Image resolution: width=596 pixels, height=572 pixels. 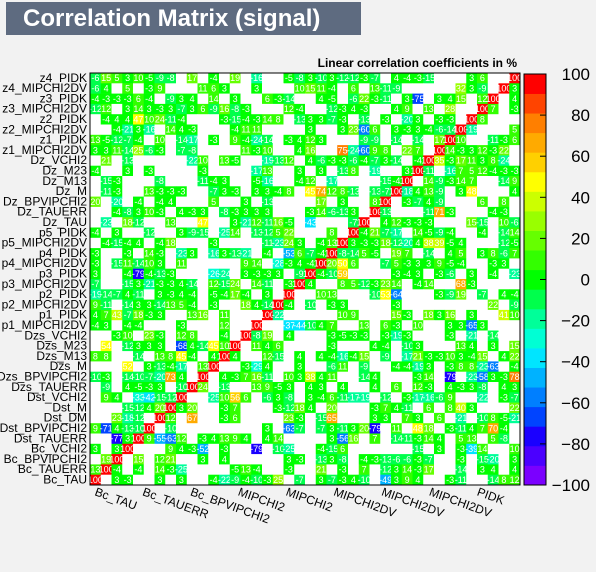 I want to click on cell-value-label: 16, so click(x=278, y=222).